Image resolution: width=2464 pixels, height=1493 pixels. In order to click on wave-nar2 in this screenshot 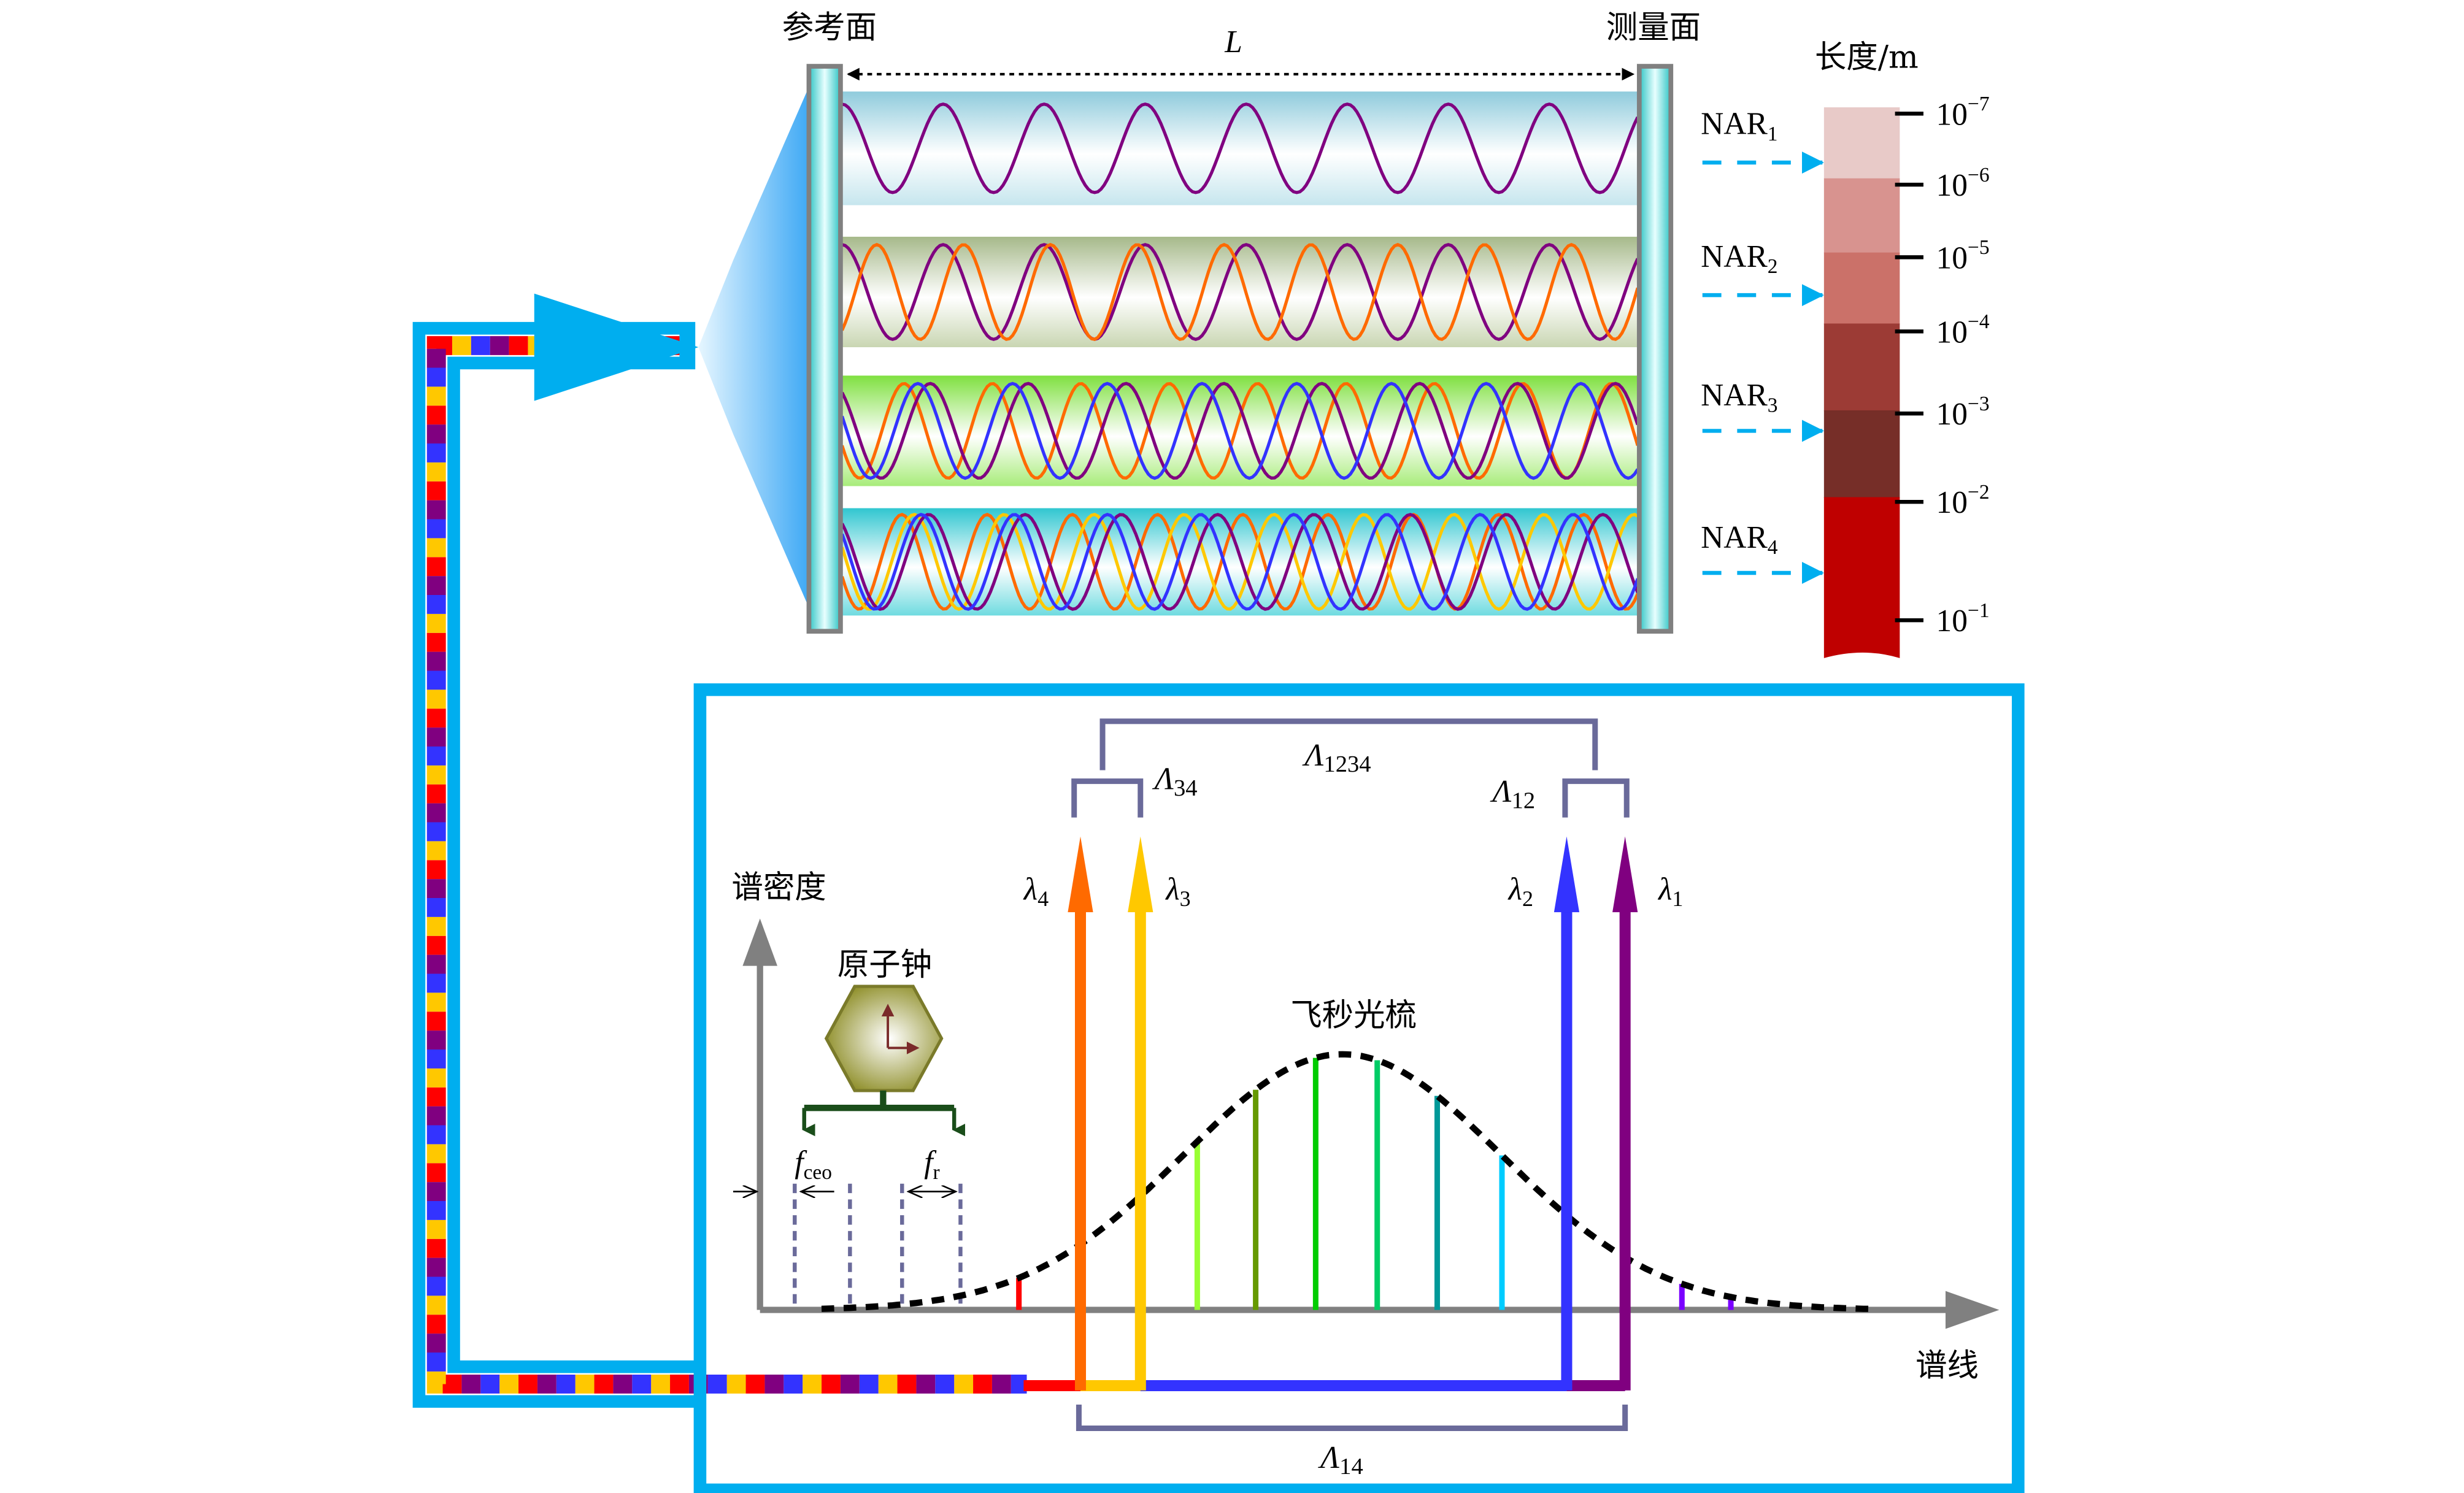, I will do `click(1240, 292)`.